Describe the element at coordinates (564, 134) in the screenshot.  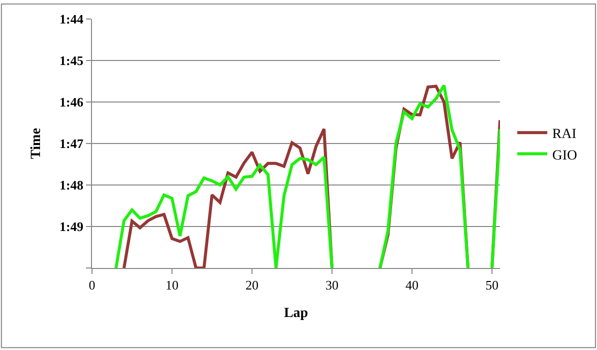
I see `legend-label: RAI` at that location.